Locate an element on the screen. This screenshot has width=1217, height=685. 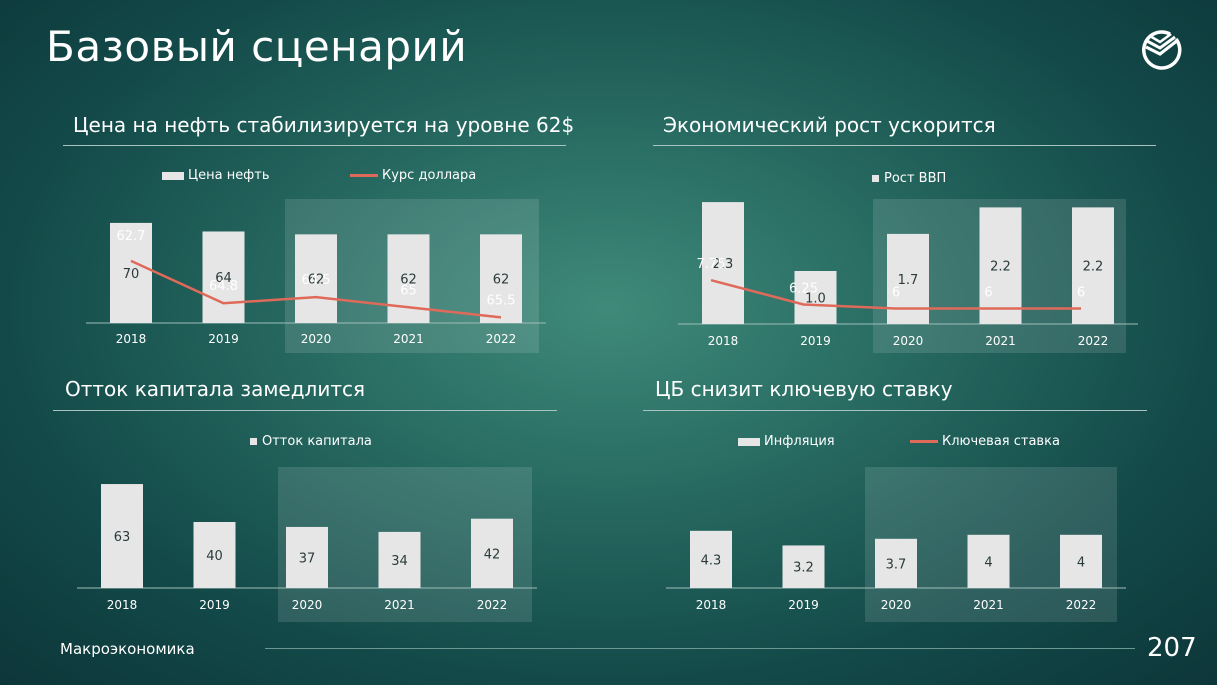
bar-value-label: 64 is located at coordinates (223, 278).